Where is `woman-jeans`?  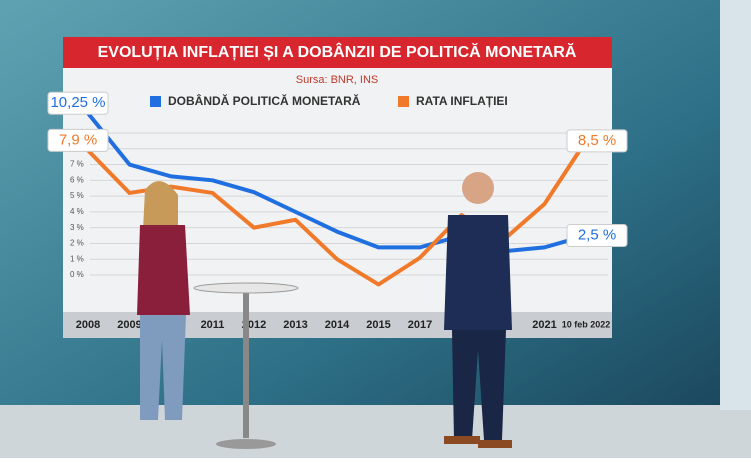 woman-jeans is located at coordinates (163, 367).